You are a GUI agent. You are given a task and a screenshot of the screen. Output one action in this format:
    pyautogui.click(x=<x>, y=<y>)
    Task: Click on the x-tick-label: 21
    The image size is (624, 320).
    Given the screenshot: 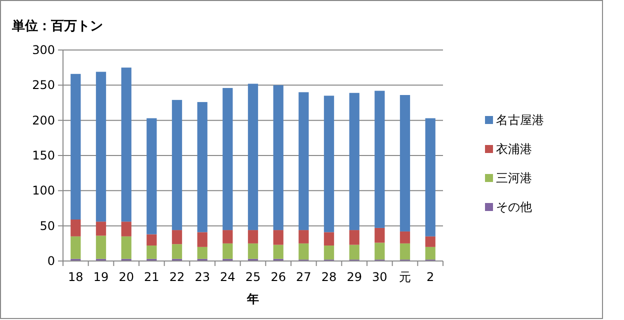 What is the action you would take?
    pyautogui.click(x=152, y=277)
    